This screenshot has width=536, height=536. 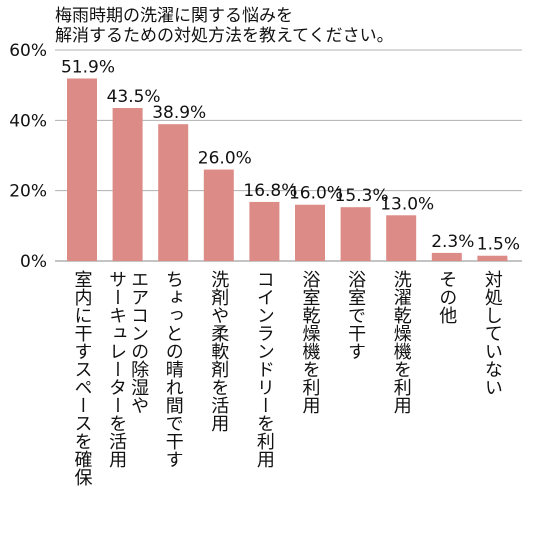 What do you see at coordinates (173, 369) in the screenshot?
I see `category-label: ちょっとの晴れ間で干す` at bounding box center [173, 369].